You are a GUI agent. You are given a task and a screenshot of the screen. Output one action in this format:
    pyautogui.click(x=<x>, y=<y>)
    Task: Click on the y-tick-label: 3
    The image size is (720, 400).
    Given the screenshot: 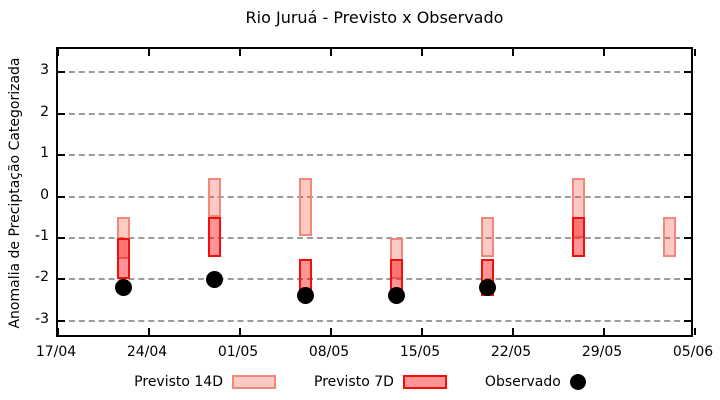 What is the action you would take?
    pyautogui.click(x=44, y=70)
    